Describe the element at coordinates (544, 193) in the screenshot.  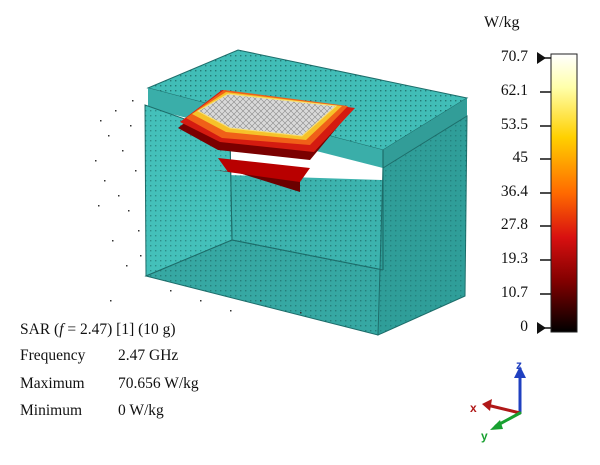
I see `color-bar-ticks` at that location.